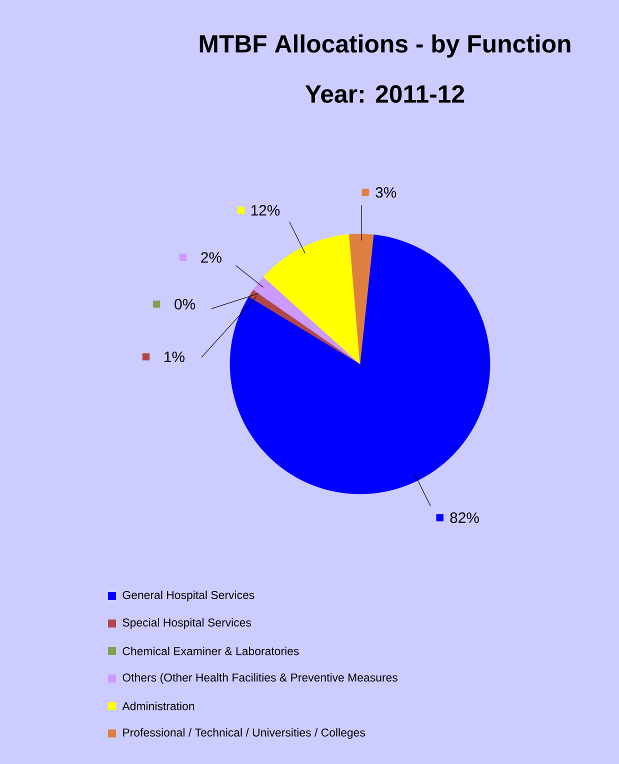  I want to click on chart-title: MTBF Allocations - by Function, so click(385, 46).